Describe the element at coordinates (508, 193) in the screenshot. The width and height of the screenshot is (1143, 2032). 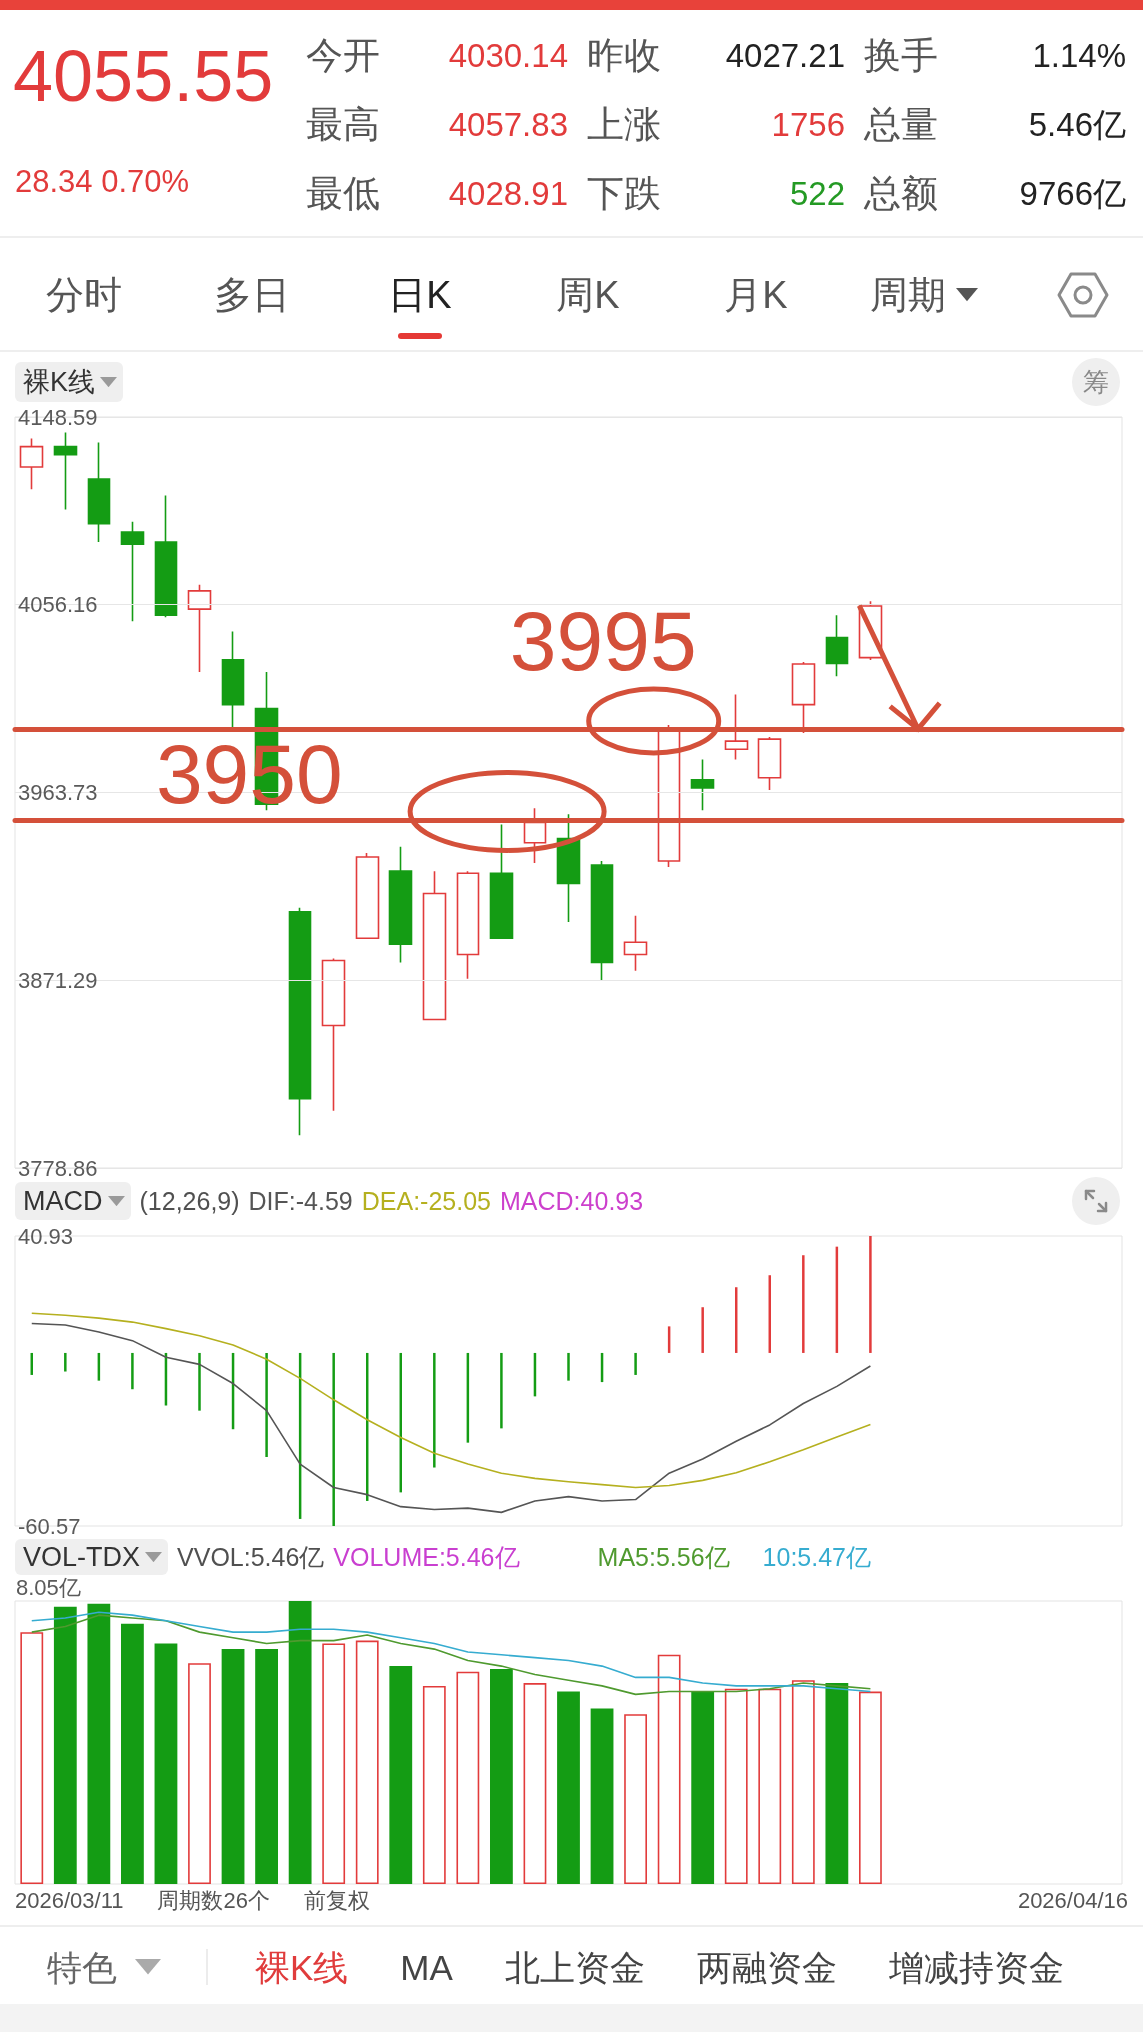
I see `text: 4028.91` at that location.